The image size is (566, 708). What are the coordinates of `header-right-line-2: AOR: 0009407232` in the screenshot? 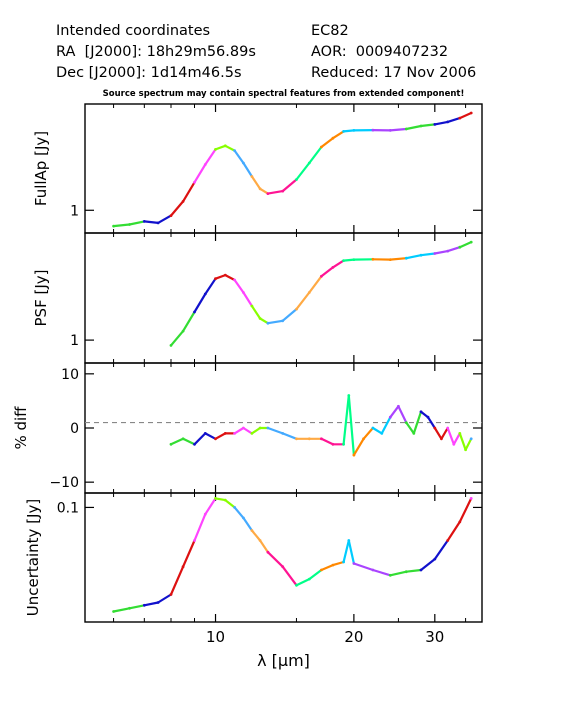 It's located at (380, 52).